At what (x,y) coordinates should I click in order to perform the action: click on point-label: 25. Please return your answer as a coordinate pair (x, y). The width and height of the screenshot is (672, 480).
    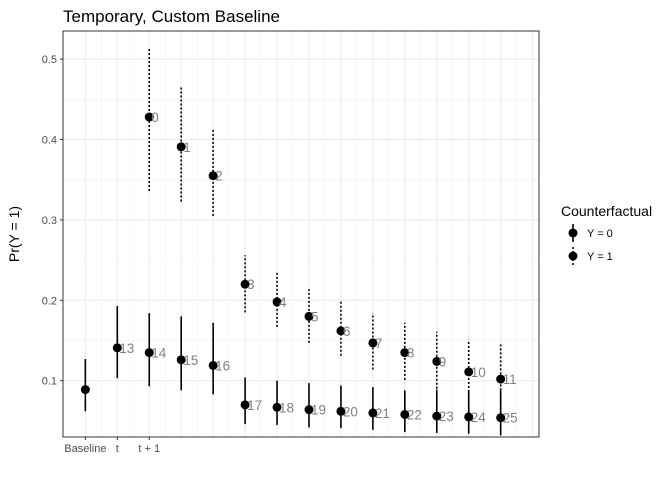
    Looking at the image, I should click on (510, 418).